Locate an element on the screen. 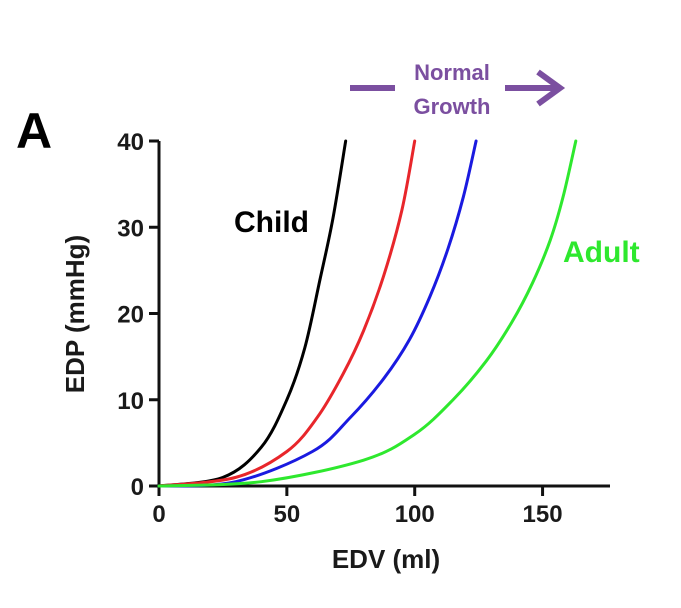  growth-annotation-line1: Normal is located at coordinates (452, 72).